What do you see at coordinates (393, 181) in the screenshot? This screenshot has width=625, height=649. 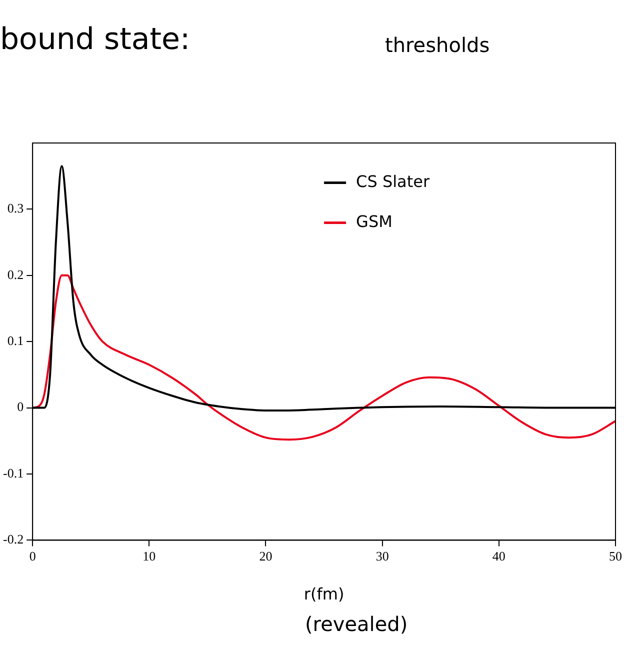 I see `legend-label: CS Slater` at bounding box center [393, 181].